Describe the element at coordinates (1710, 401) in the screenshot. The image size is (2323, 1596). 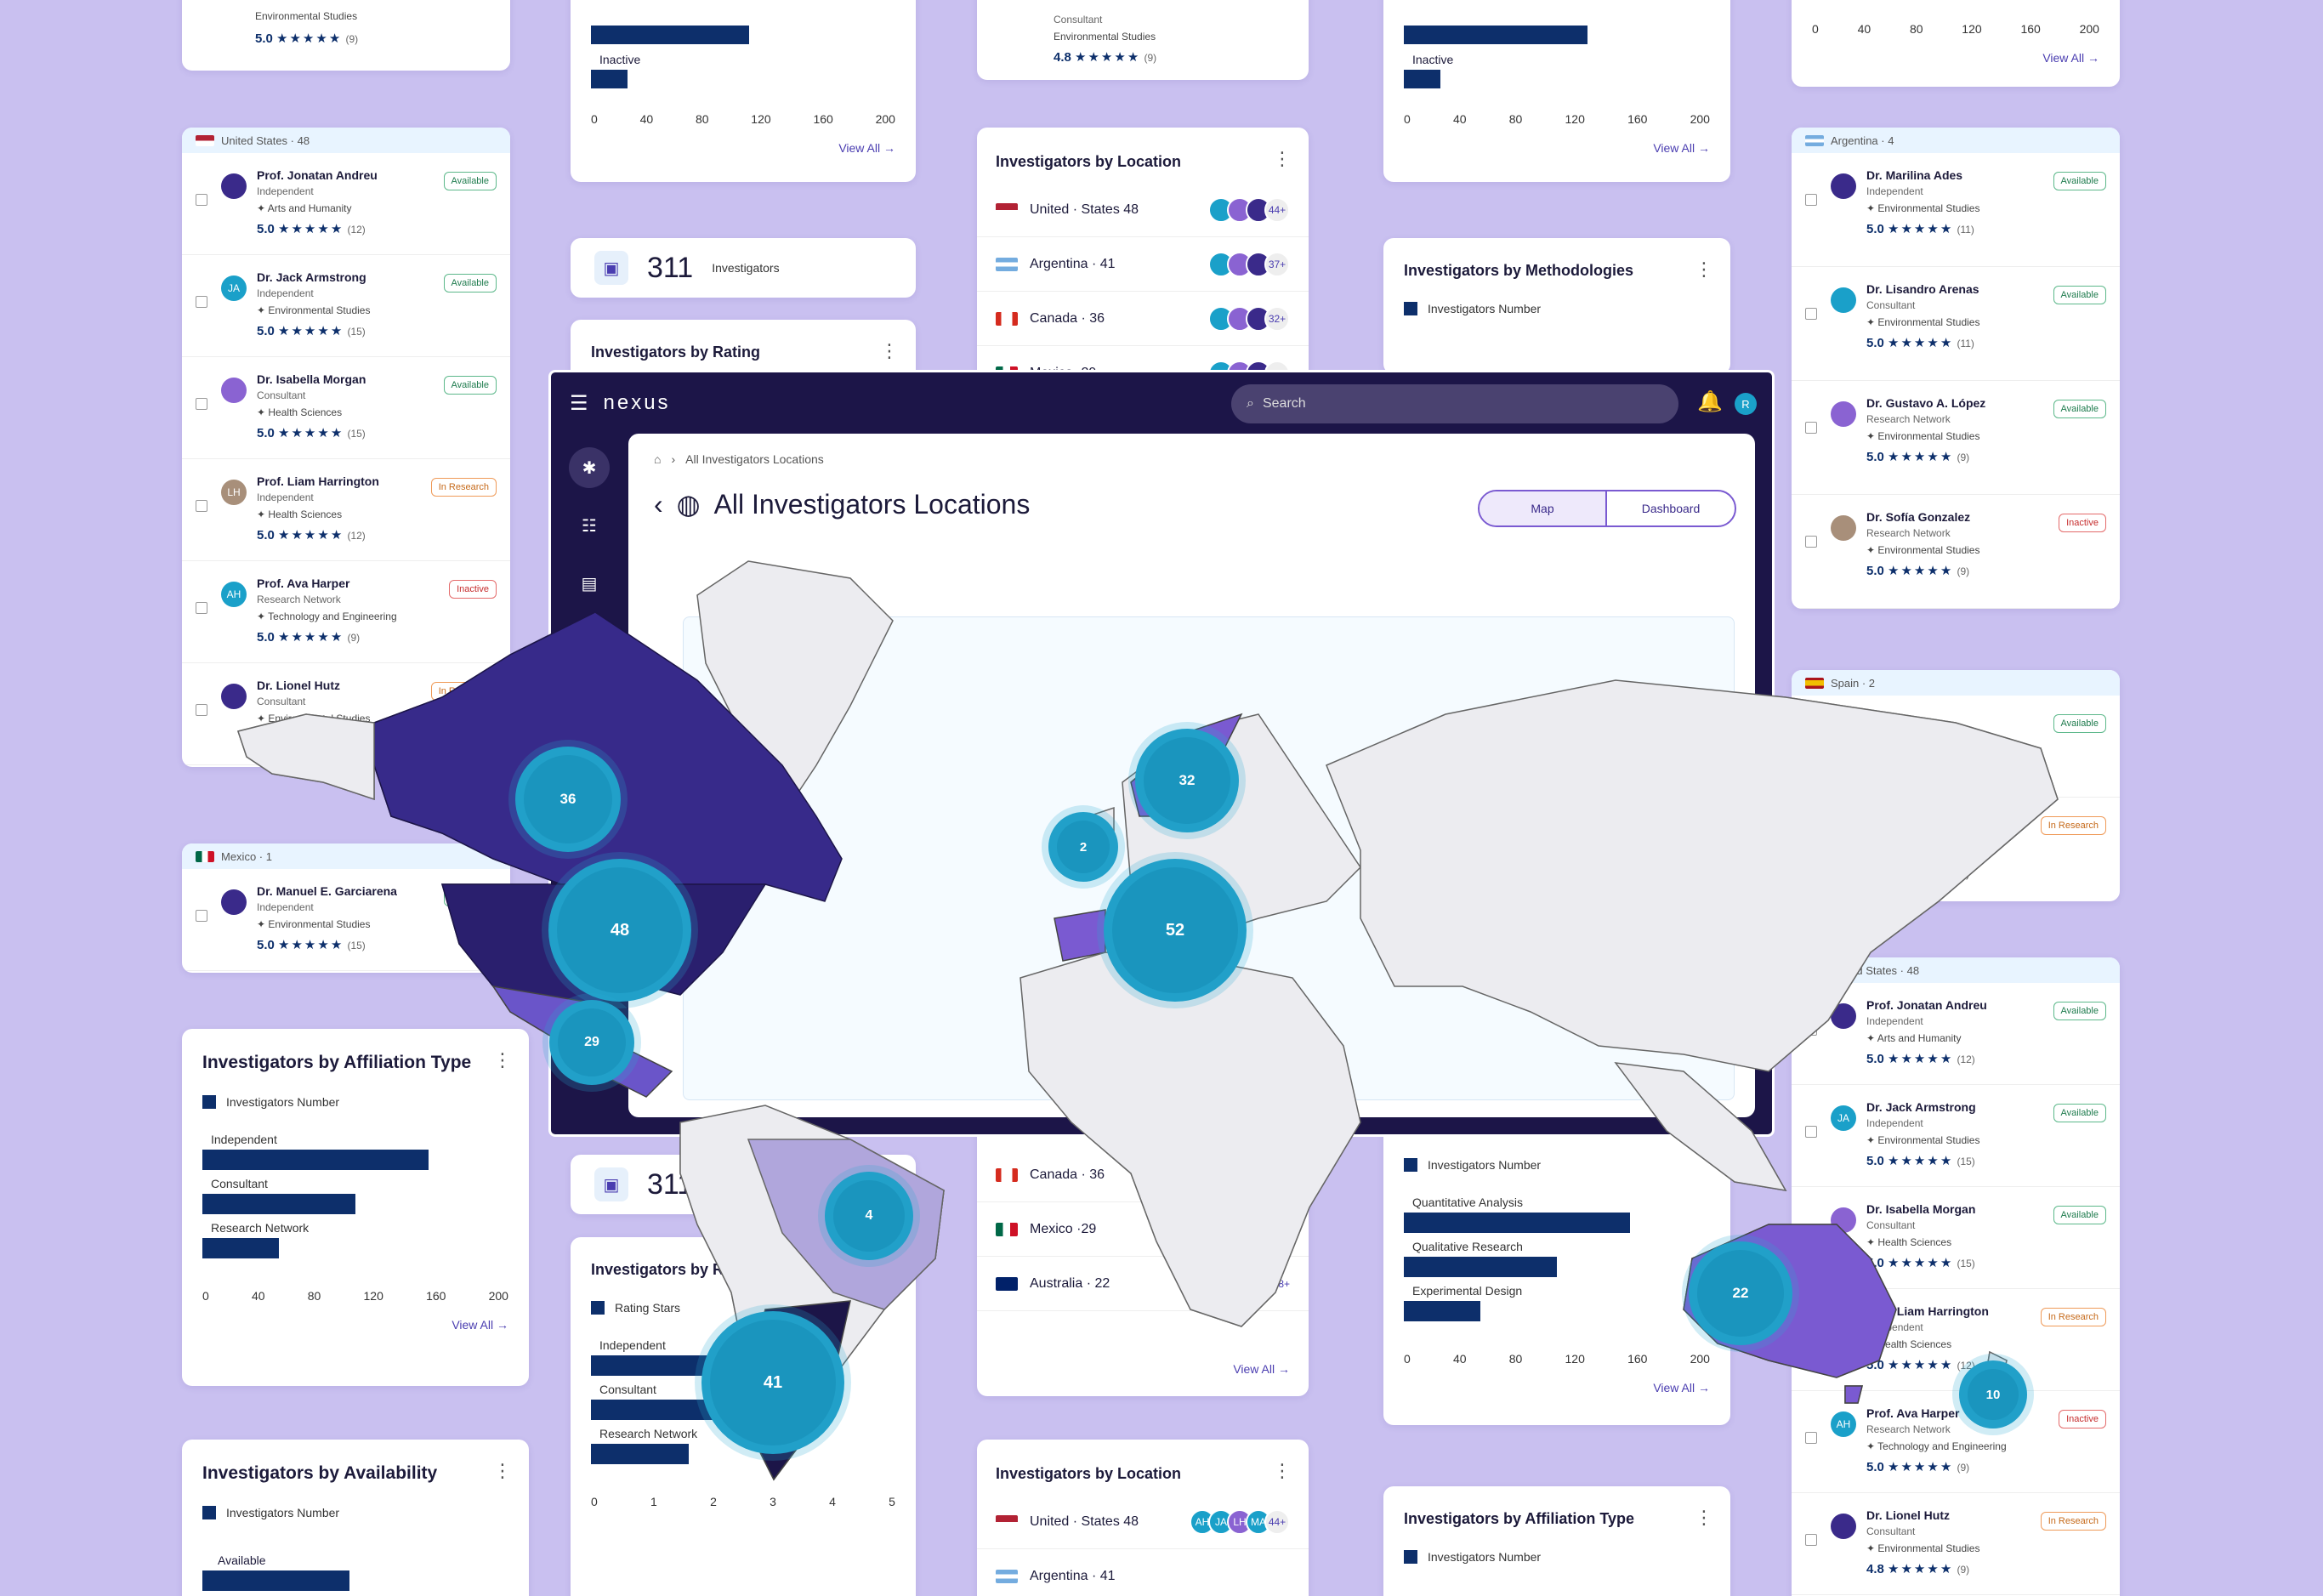
I see `notification-bell-icon: 🔔` at that location.